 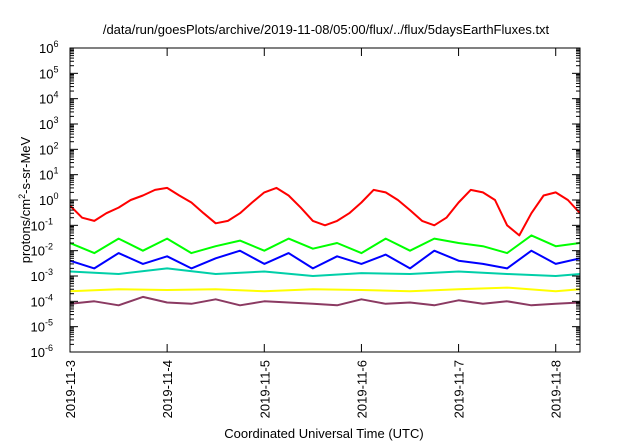 I want to click on x-axis-label: Coordinated Universal Time (UTC), so click(x=323, y=433).